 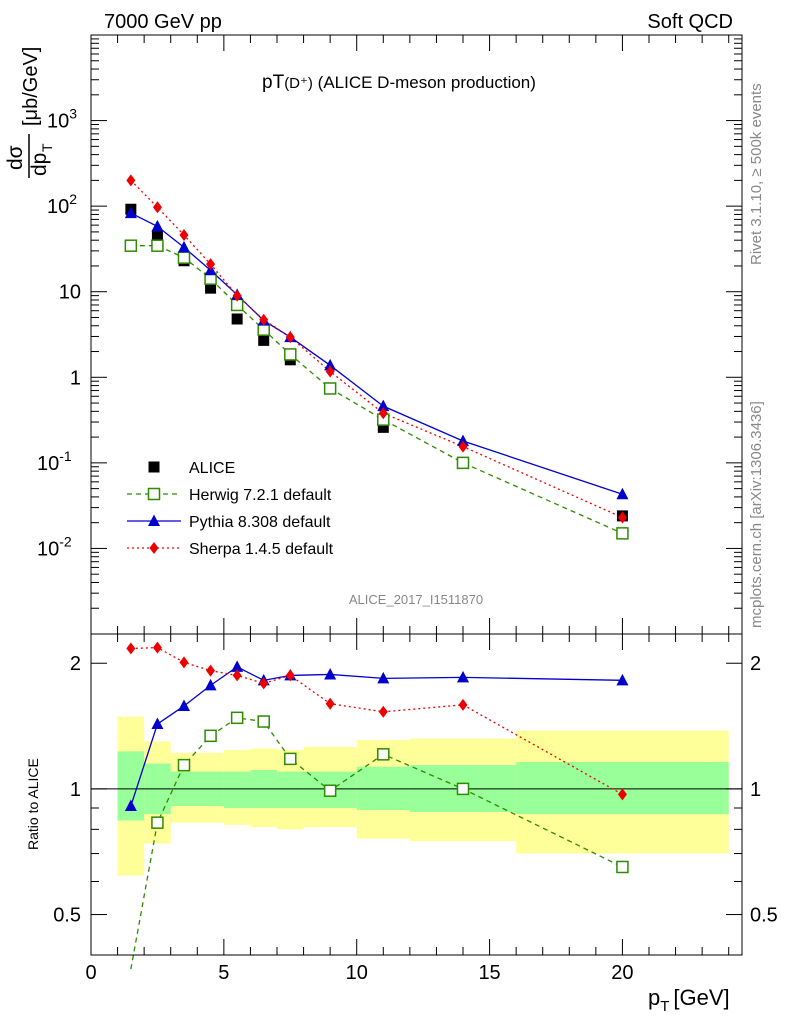 What do you see at coordinates (756, 174) in the screenshot?
I see `rivet-version-label: Rivet 3.1.10, ≥ 500k events` at bounding box center [756, 174].